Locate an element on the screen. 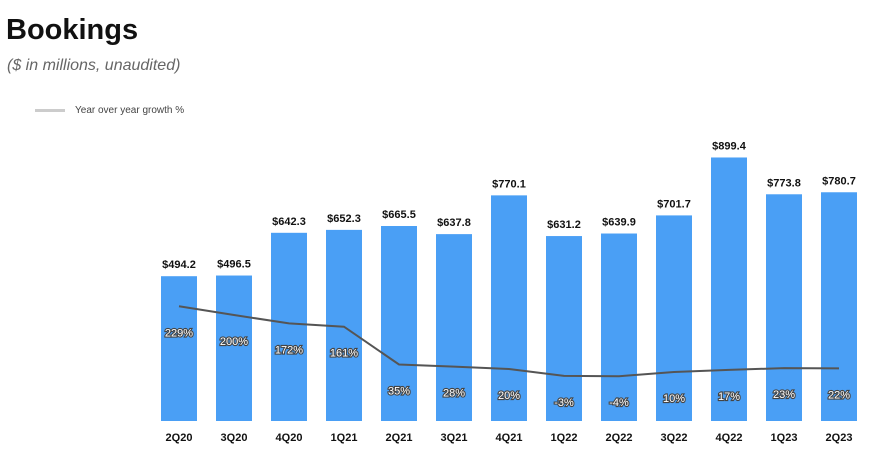  legend-line-swatch is located at coordinates (50, 110).